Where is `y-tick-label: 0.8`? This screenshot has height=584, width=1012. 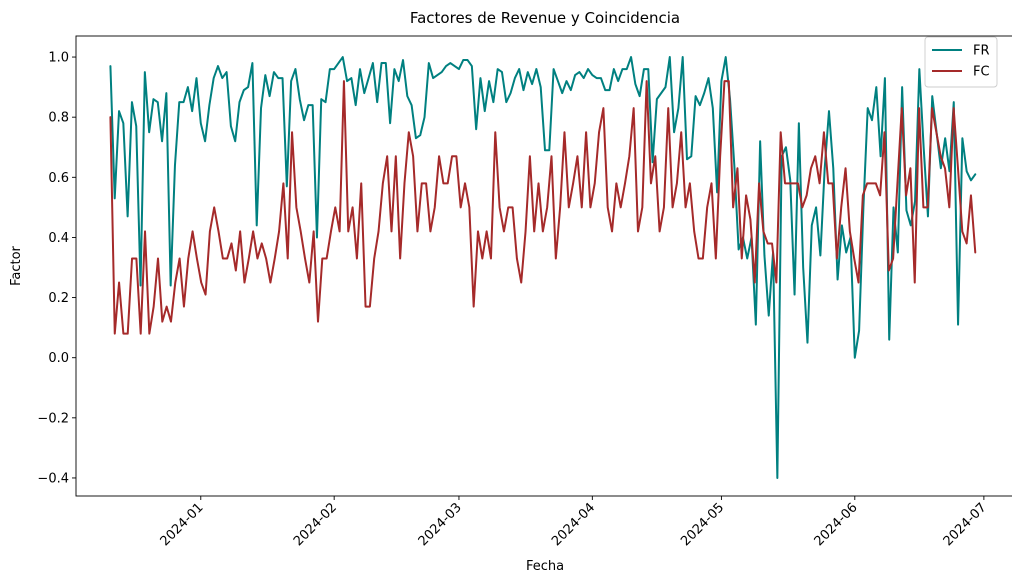
y-tick-label: 0.8 is located at coordinates (58, 118).